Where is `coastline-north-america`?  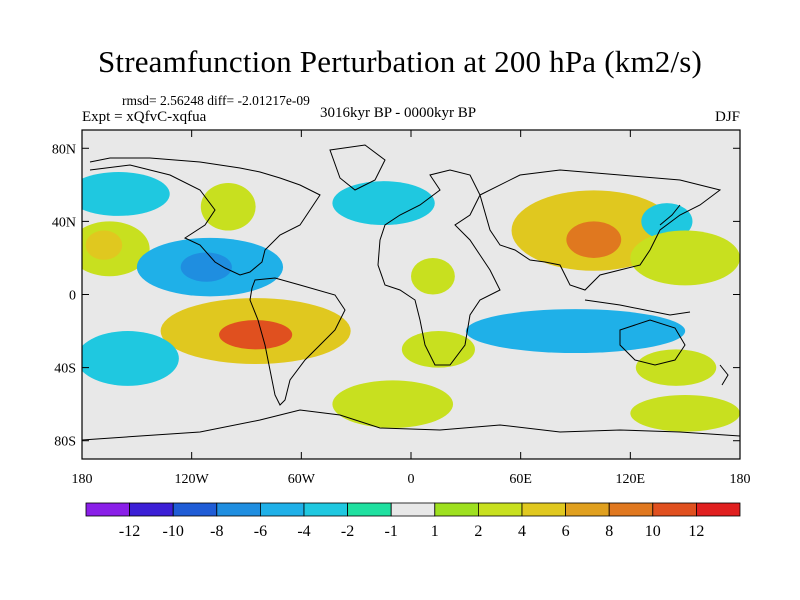 coastline-north-america is located at coordinates (205, 216).